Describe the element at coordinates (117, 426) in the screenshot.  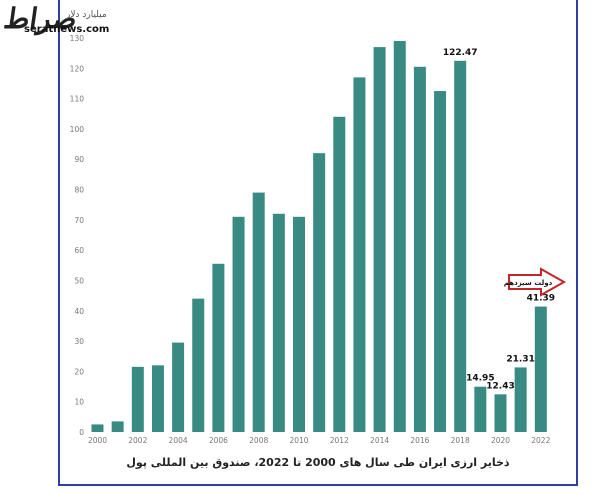
I see `bar-2001` at that location.